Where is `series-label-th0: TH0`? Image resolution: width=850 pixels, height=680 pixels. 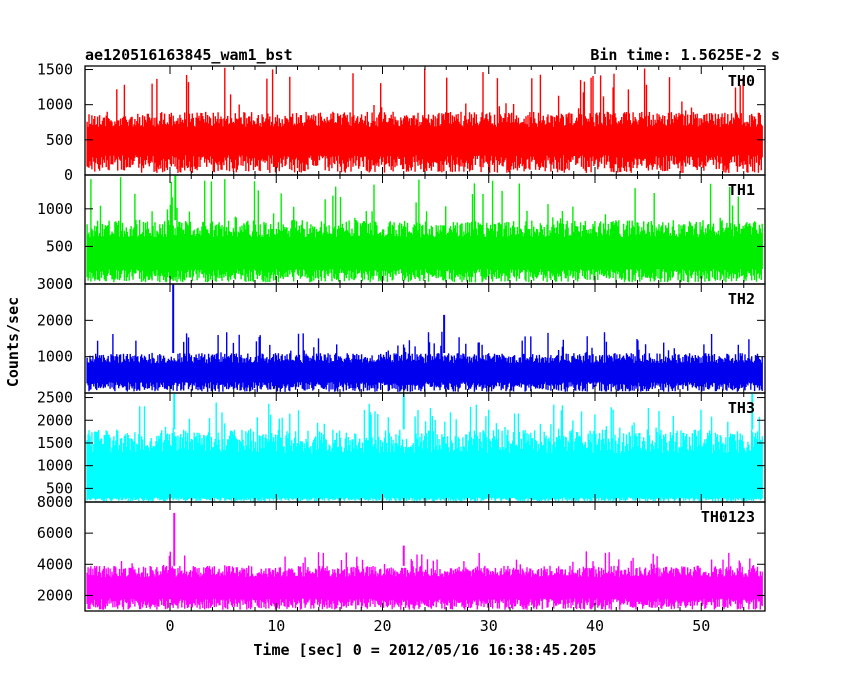 series-label-th0: TH0 is located at coordinates (741, 81).